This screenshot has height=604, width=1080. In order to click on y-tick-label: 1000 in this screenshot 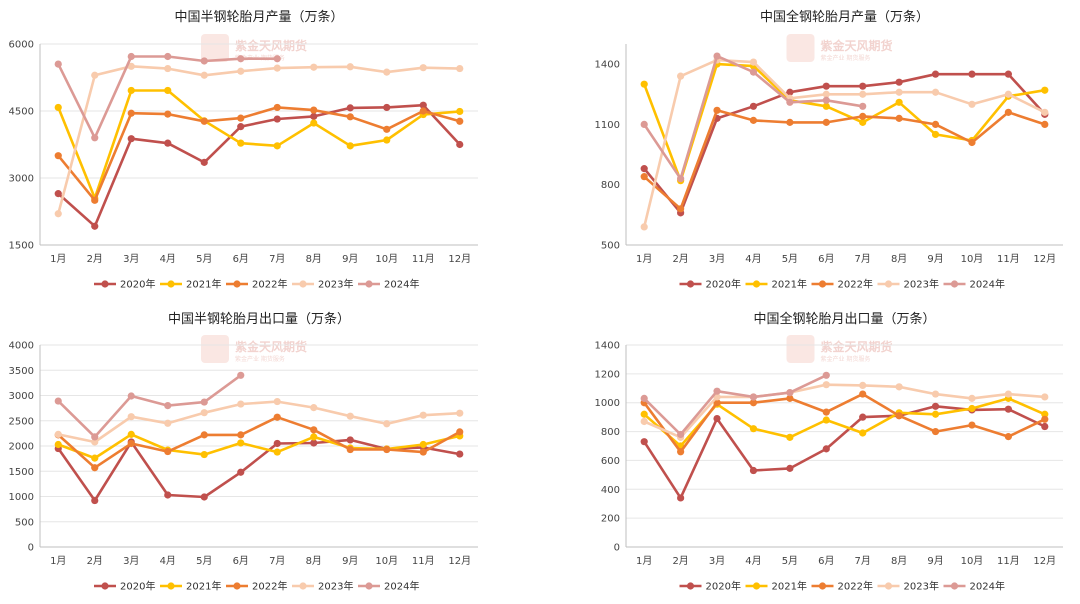, I will do `click(607, 403)`.